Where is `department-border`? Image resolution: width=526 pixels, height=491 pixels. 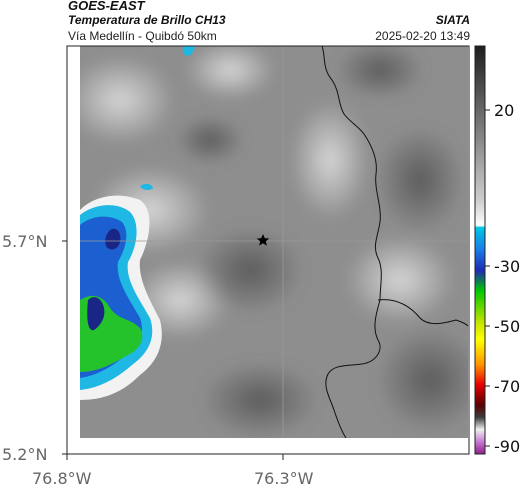 department-border is located at coordinates (351, 242).